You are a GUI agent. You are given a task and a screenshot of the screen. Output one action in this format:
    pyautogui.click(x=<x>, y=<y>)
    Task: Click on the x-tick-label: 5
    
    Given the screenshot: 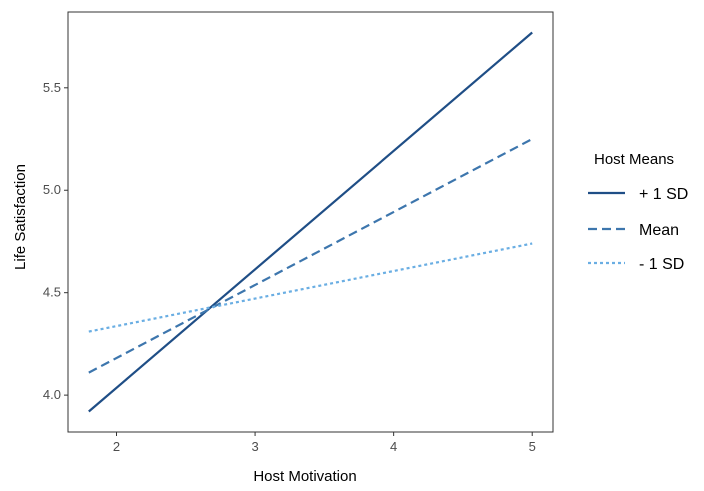 What is the action you would take?
    pyautogui.click(x=532, y=446)
    